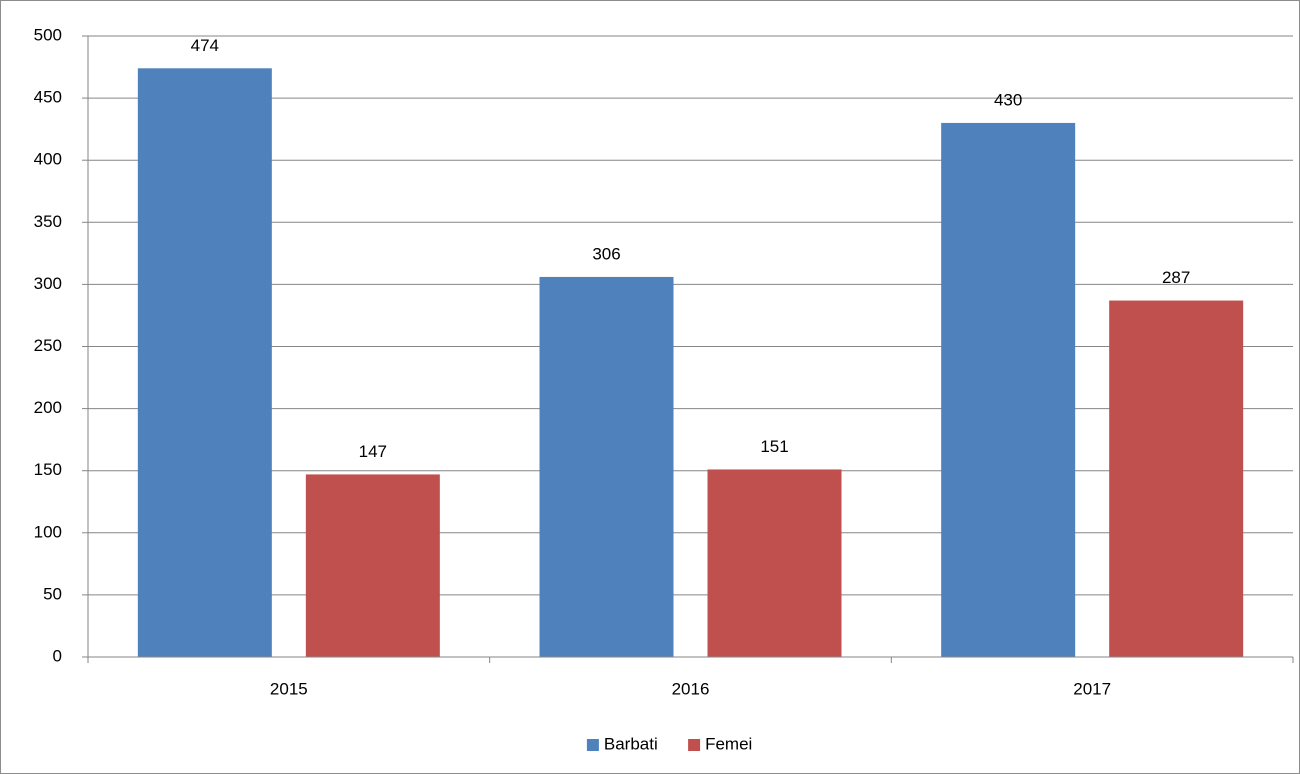 Image resolution: width=1300 pixels, height=774 pixels. I want to click on y-tick-label: 150, so click(48, 469).